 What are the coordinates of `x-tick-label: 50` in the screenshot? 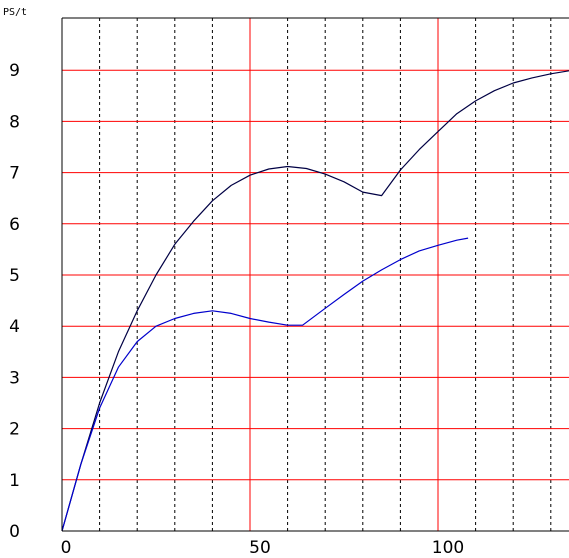 It's located at (260, 548).